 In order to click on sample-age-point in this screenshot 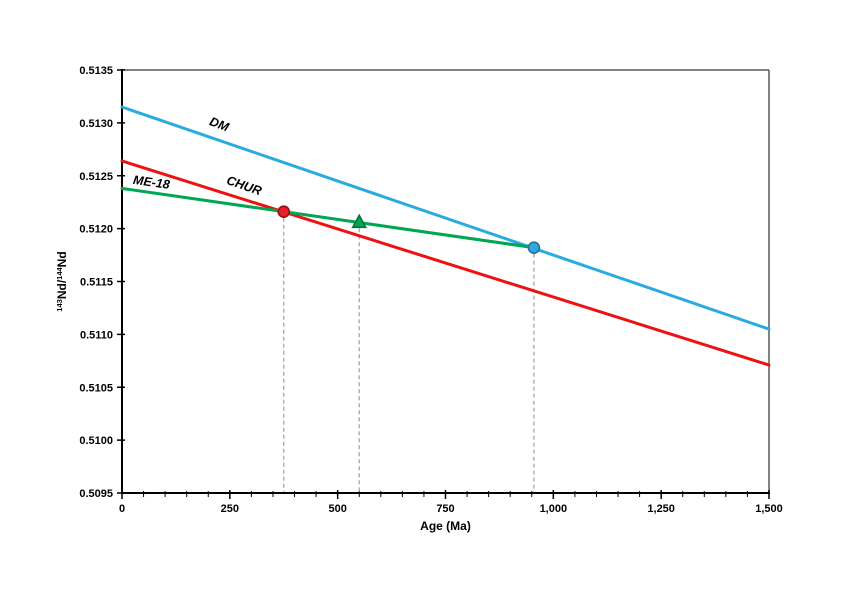, I will do `click(359, 221)`.